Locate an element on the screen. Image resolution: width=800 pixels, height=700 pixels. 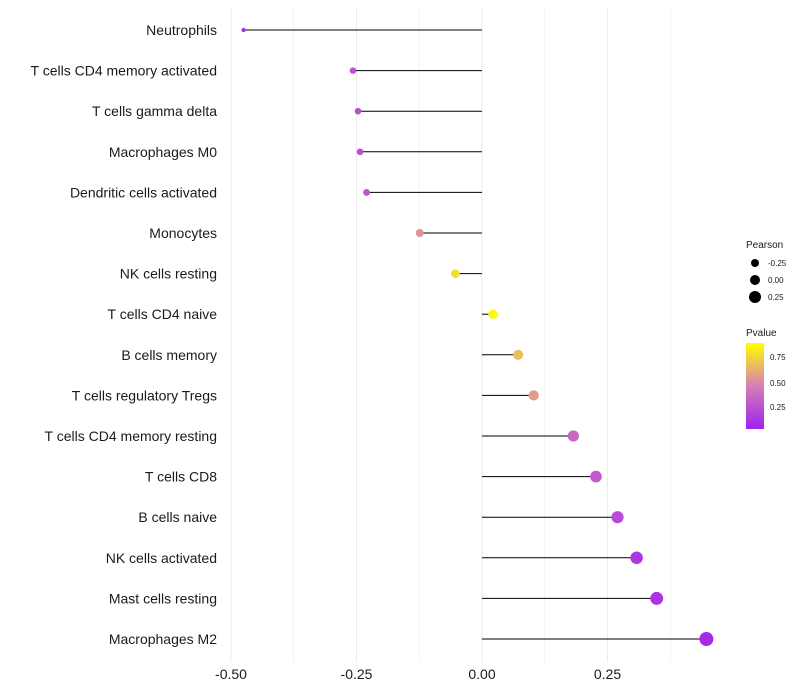
size-legend-label-2: 0.00 is located at coordinates (776, 280).